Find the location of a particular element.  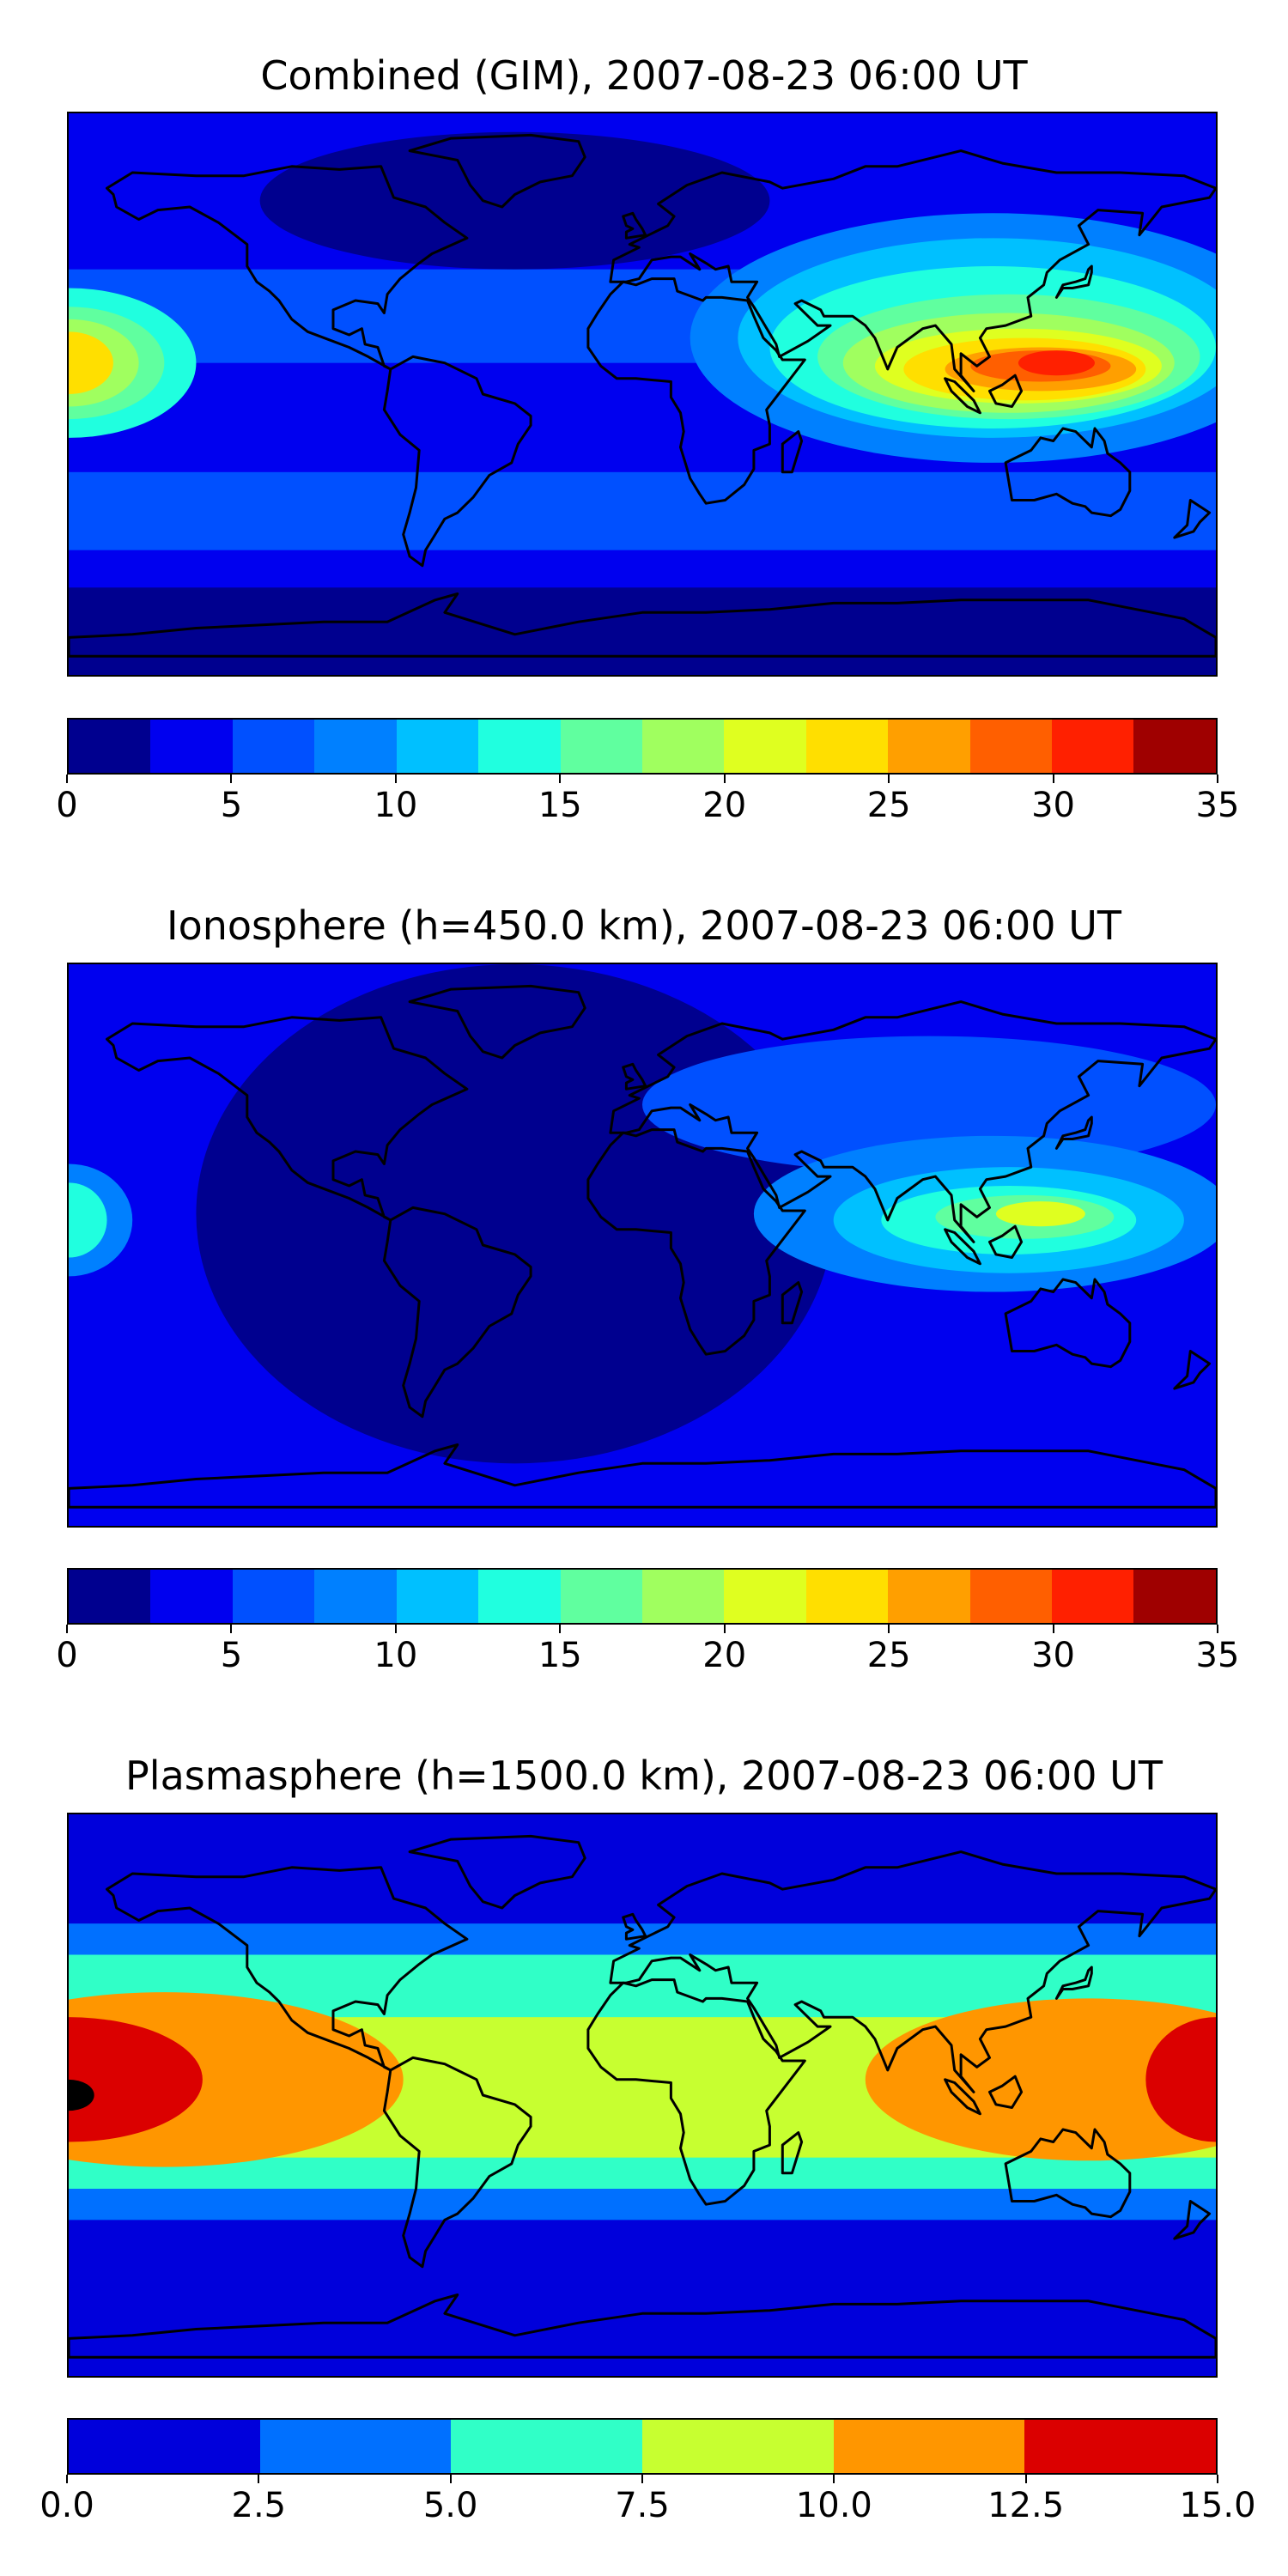

colorbar-tick-label: 20 is located at coordinates (724, 806).